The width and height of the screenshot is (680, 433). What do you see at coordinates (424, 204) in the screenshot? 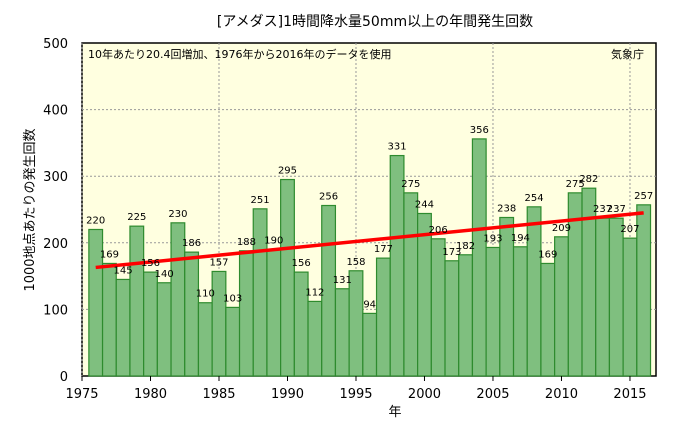
I see `data-label: 244` at bounding box center [424, 204].